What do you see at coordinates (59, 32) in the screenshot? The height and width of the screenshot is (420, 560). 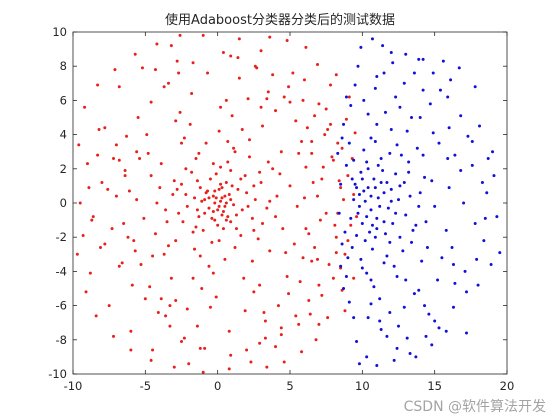 I see `y-tick-label: 10` at bounding box center [59, 32].